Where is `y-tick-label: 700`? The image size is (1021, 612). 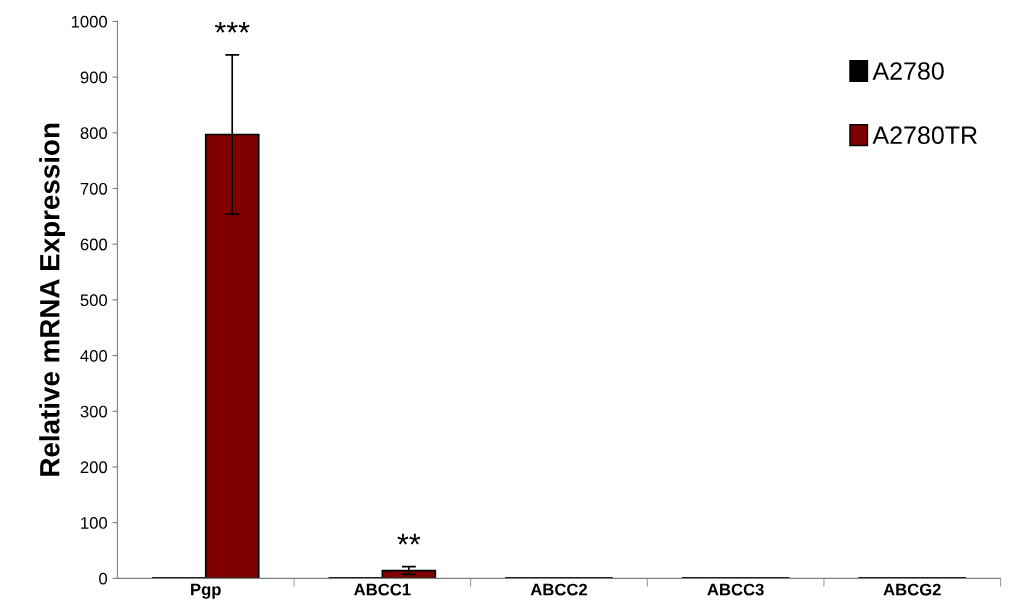
y-tick-label: 700 is located at coordinates (94, 188).